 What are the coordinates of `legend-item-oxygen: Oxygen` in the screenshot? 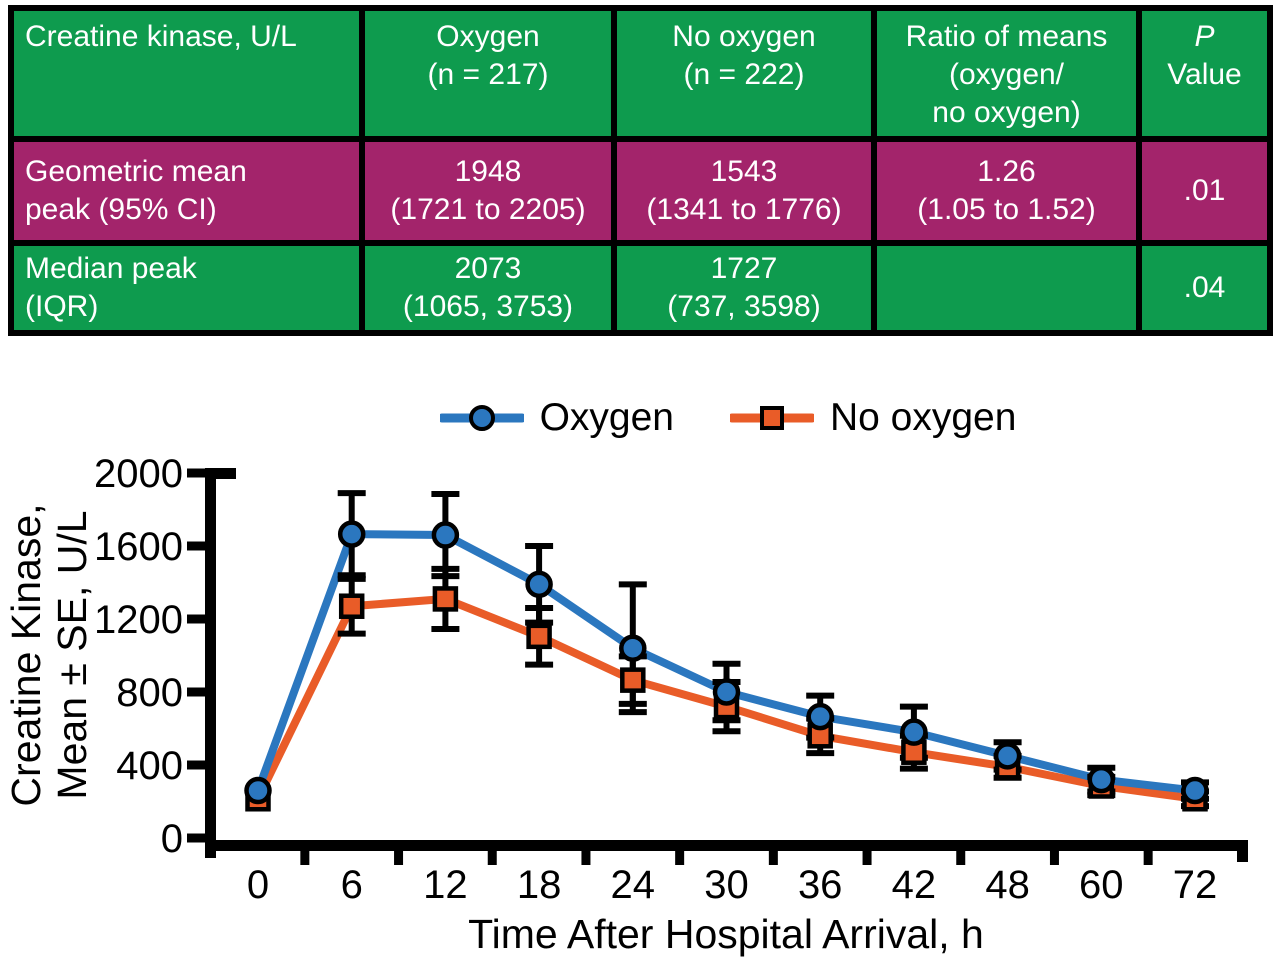 It's located at (556, 418).